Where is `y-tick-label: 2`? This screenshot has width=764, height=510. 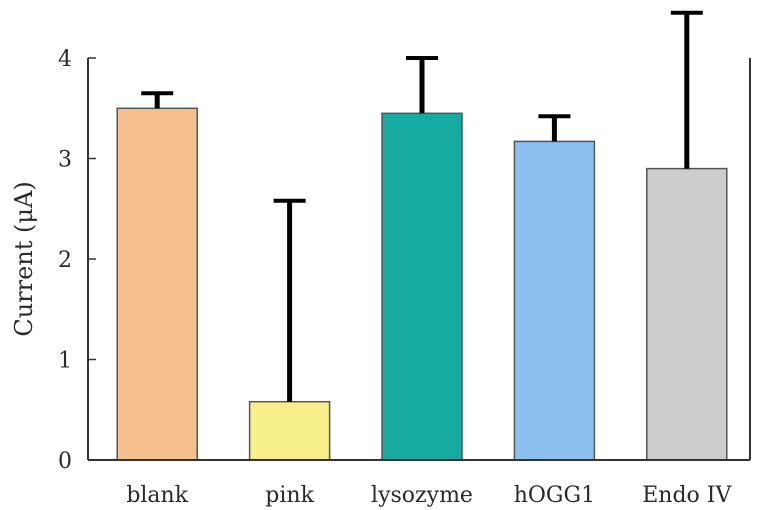 y-tick-label: 2 is located at coordinates (65, 260).